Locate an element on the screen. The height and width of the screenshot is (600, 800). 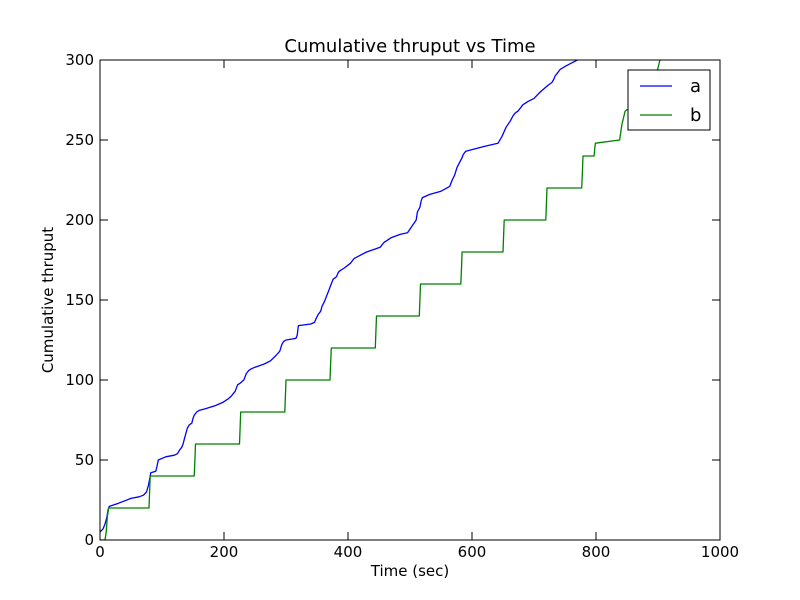
legend: a b is located at coordinates (669, 100).